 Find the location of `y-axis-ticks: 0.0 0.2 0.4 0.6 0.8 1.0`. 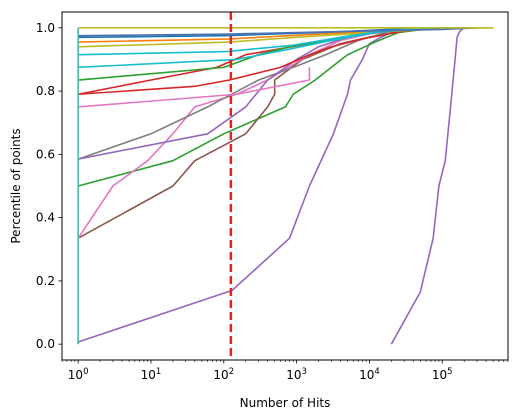

y-axis-ticks: 0.0 0.2 0.4 0.6 0.8 1.0 is located at coordinates (49, 186).